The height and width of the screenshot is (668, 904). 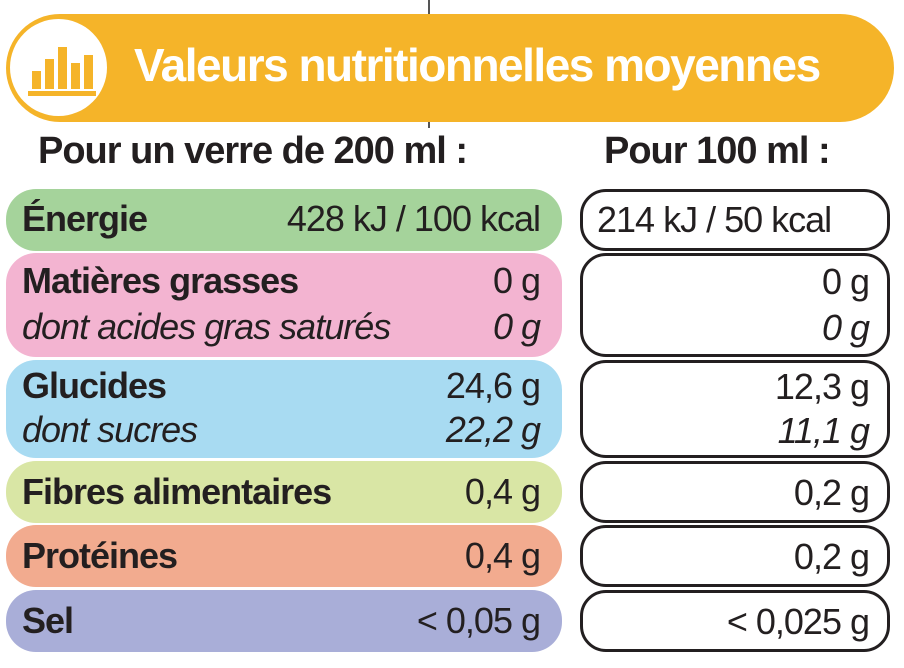 What do you see at coordinates (823, 430) in the screenshot?
I see `sub-value-per-100ml: 11,1 g` at bounding box center [823, 430].